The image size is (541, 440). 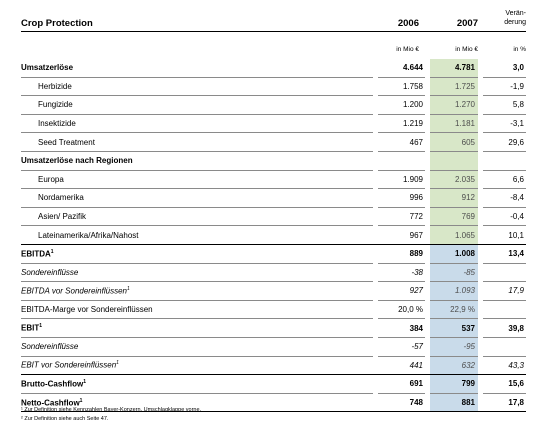 What do you see at coordinates (504, 180) in the screenshot?
I see `value-change: 6,6` at bounding box center [504, 180].